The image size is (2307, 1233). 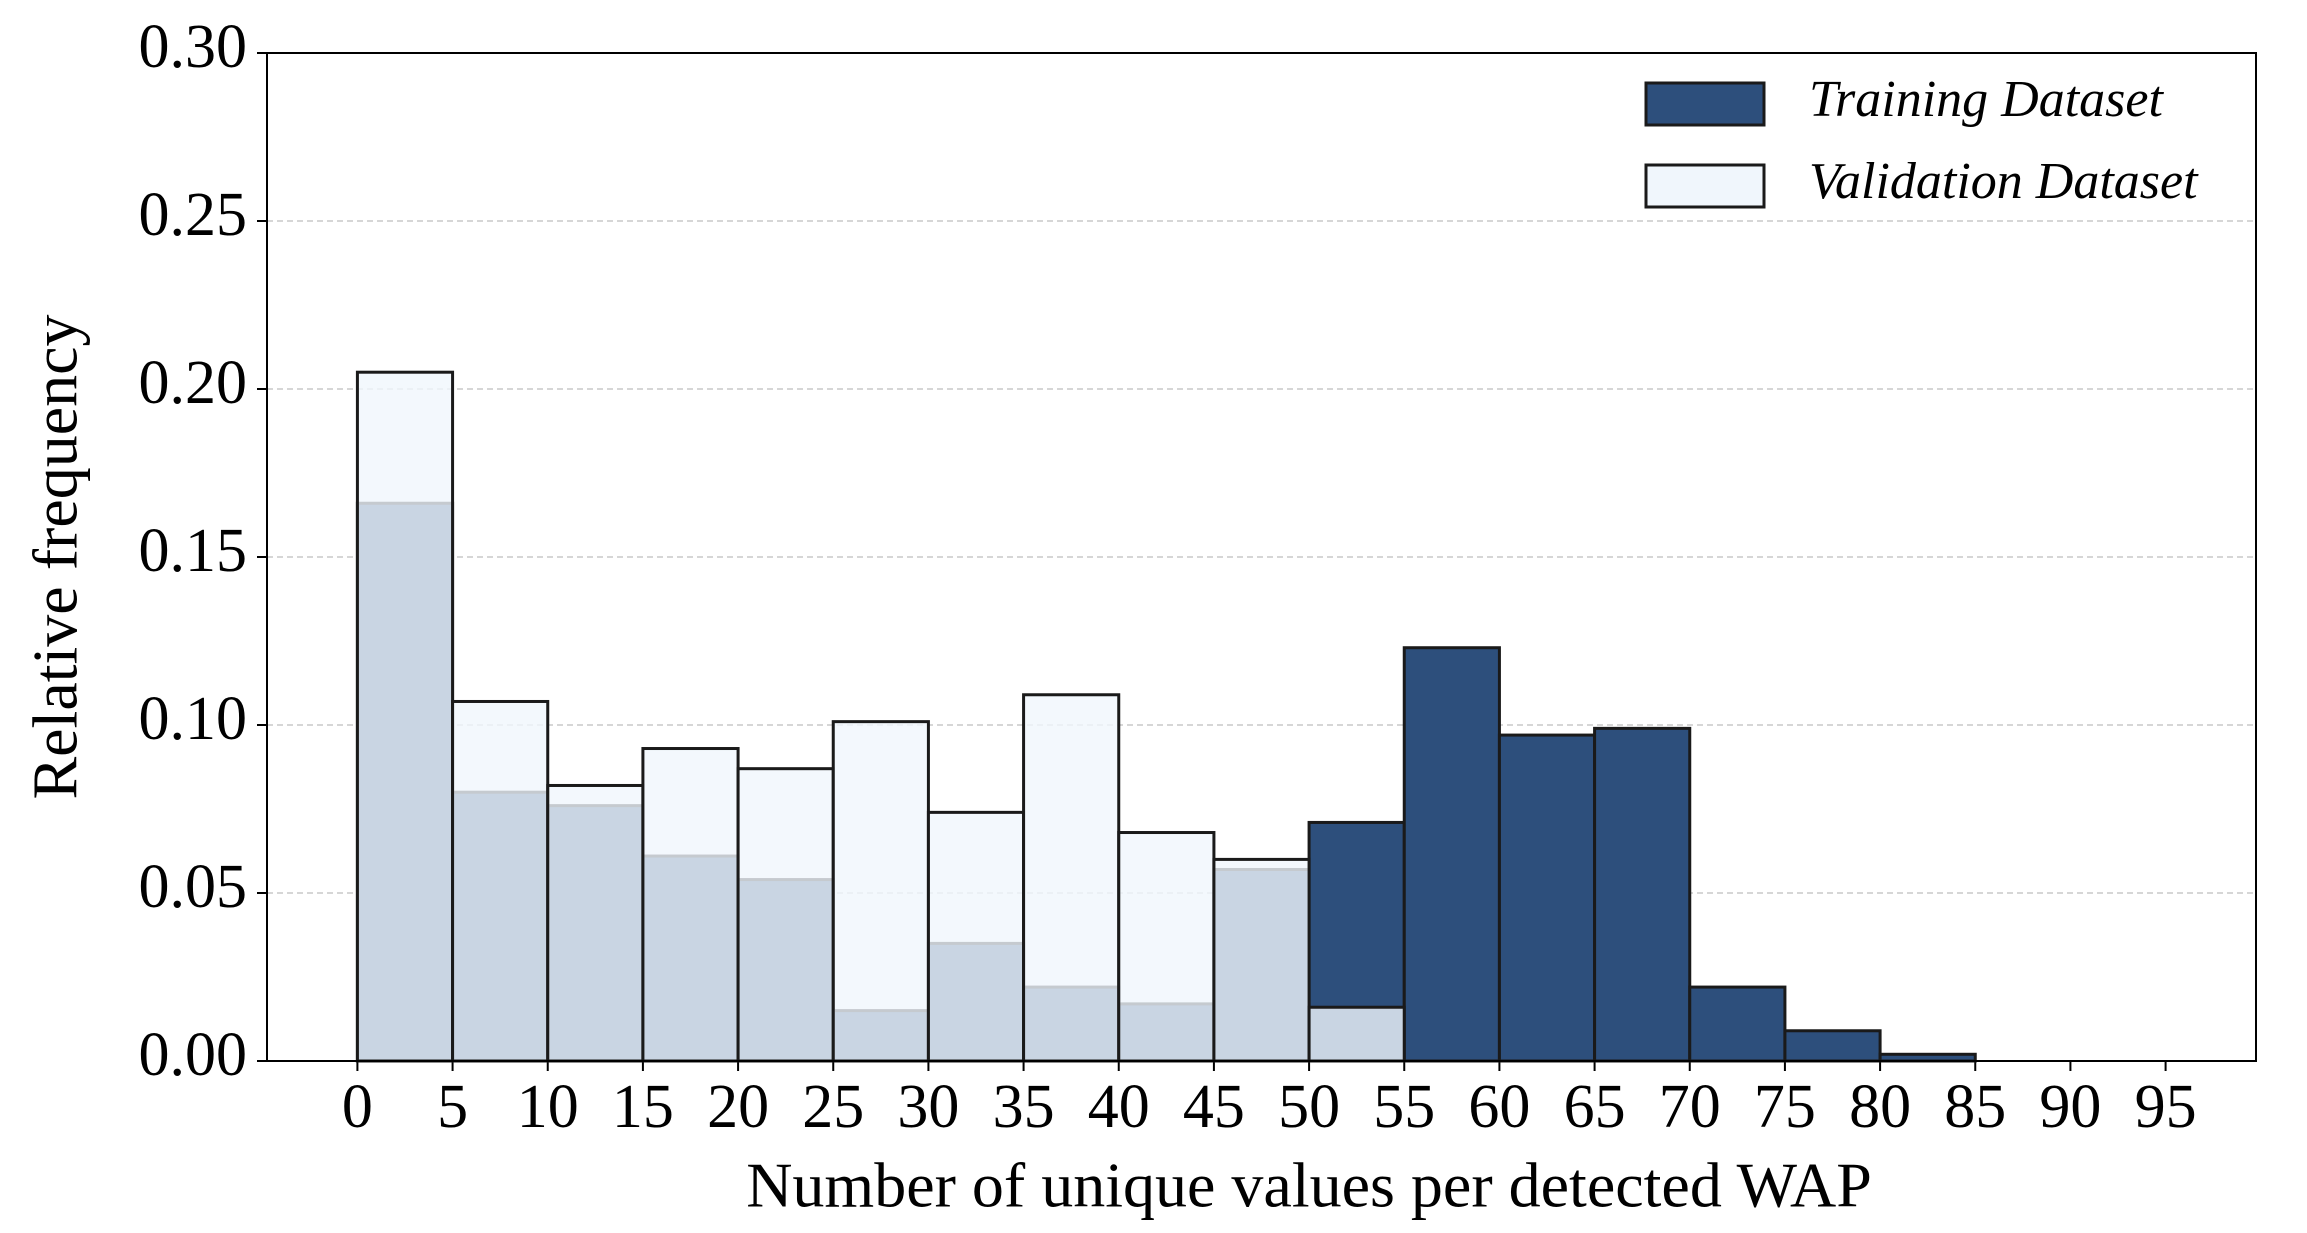 What do you see at coordinates (193, 887) in the screenshot?
I see `y-tick-label: 0.05` at bounding box center [193, 887].